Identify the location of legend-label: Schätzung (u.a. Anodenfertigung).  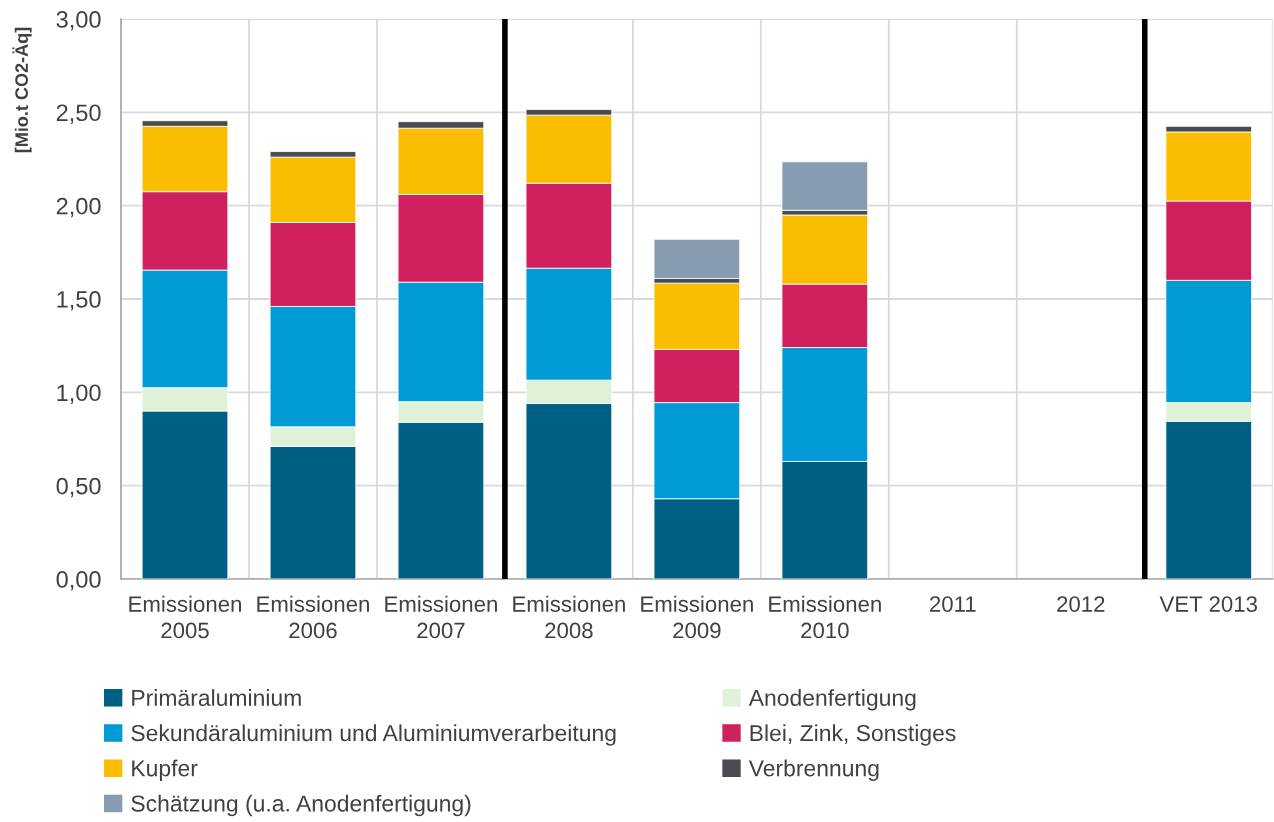
(301, 805).